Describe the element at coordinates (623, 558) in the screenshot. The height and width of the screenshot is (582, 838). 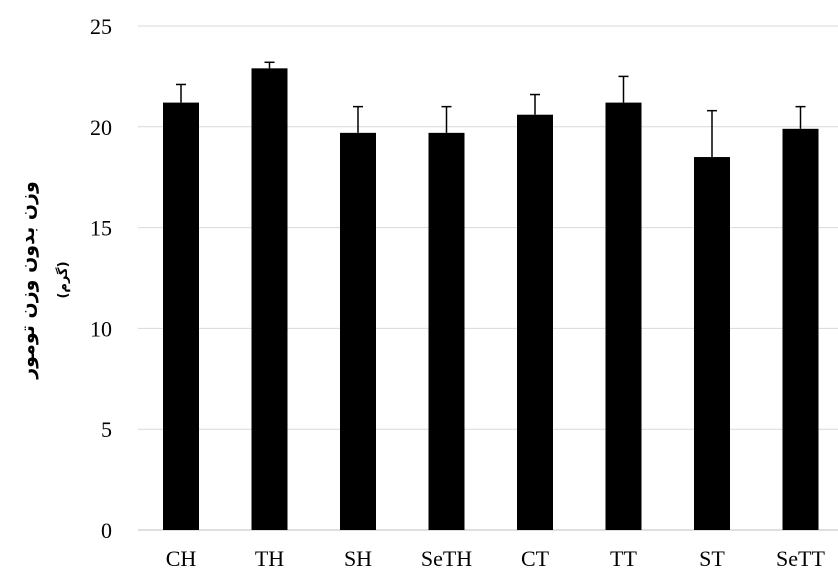
I see `x-tick-label: TT` at that location.